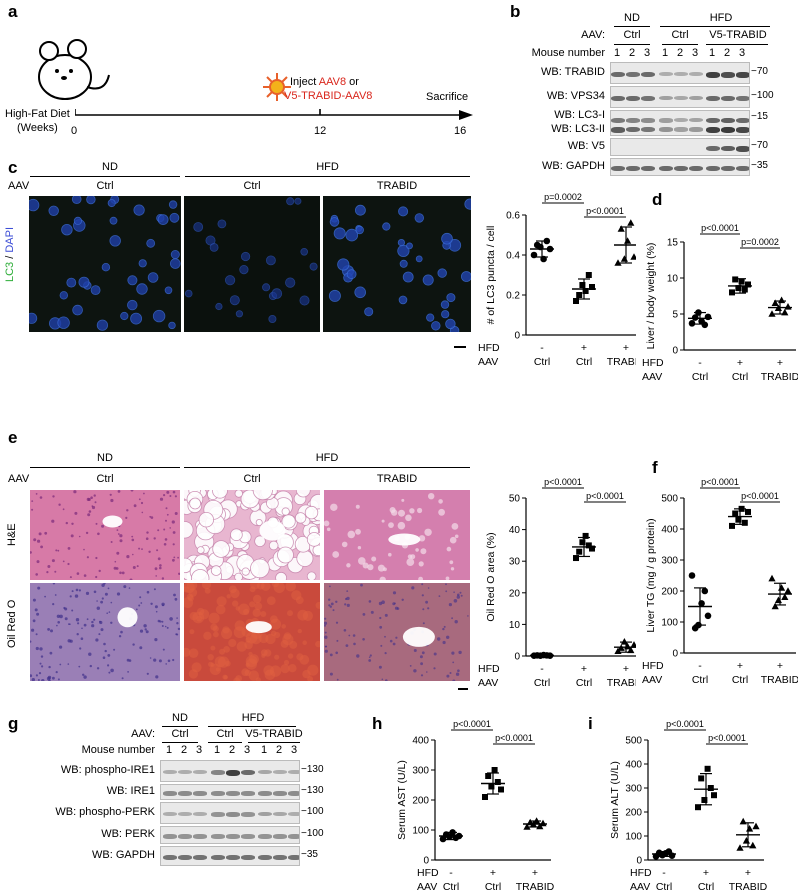  I want to click on oro-image-hfd-ctrl, so click(252, 632).